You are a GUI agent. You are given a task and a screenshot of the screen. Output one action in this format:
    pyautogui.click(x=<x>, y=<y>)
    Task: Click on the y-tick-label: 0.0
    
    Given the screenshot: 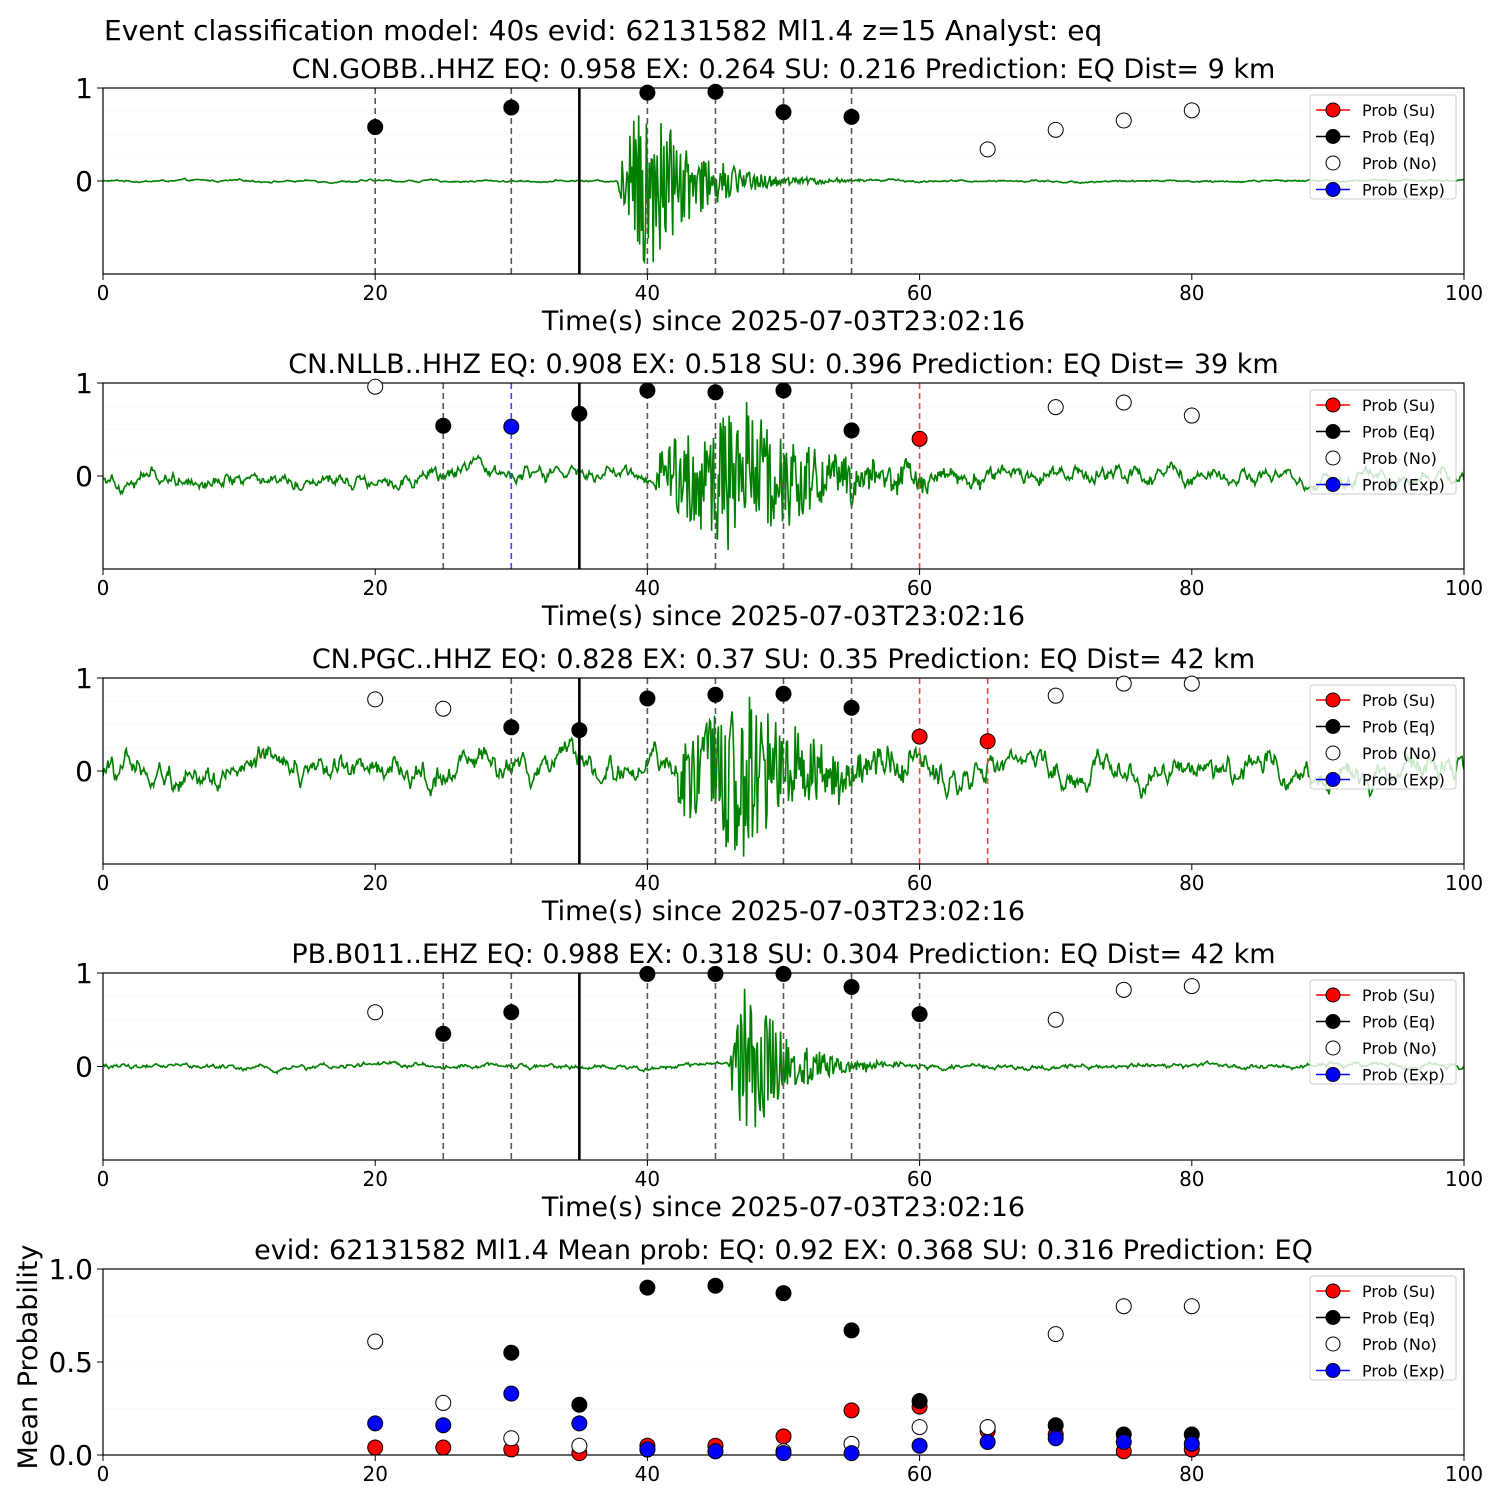 What is the action you would take?
    pyautogui.click(x=70, y=1455)
    